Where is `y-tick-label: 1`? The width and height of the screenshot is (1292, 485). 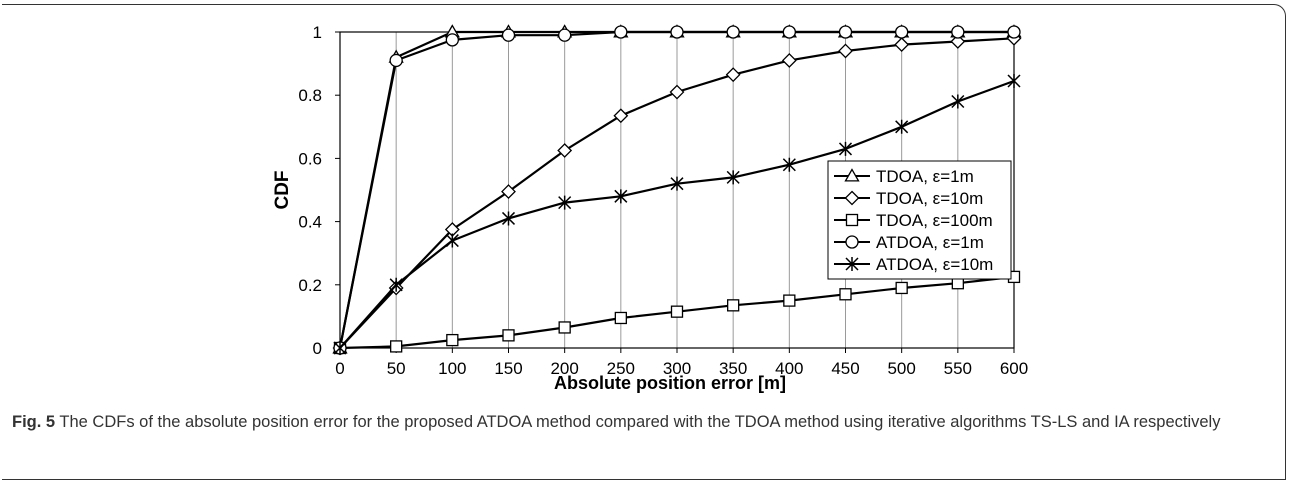 y-tick-label: 1 is located at coordinates (317, 32).